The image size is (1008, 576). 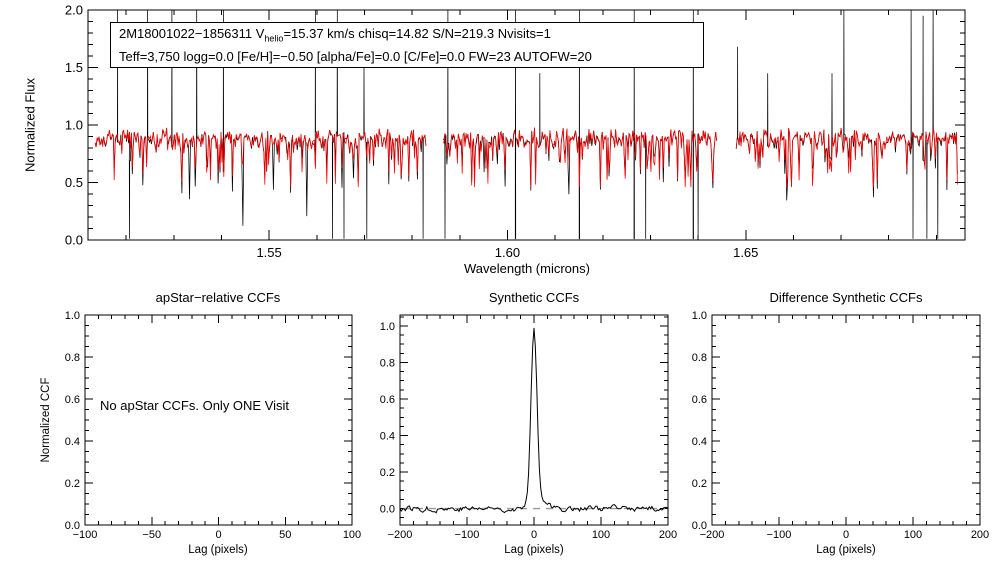 What do you see at coordinates (527, 268) in the screenshot?
I see `wavelength-axis-label: Wavelength (microns)` at bounding box center [527, 268].